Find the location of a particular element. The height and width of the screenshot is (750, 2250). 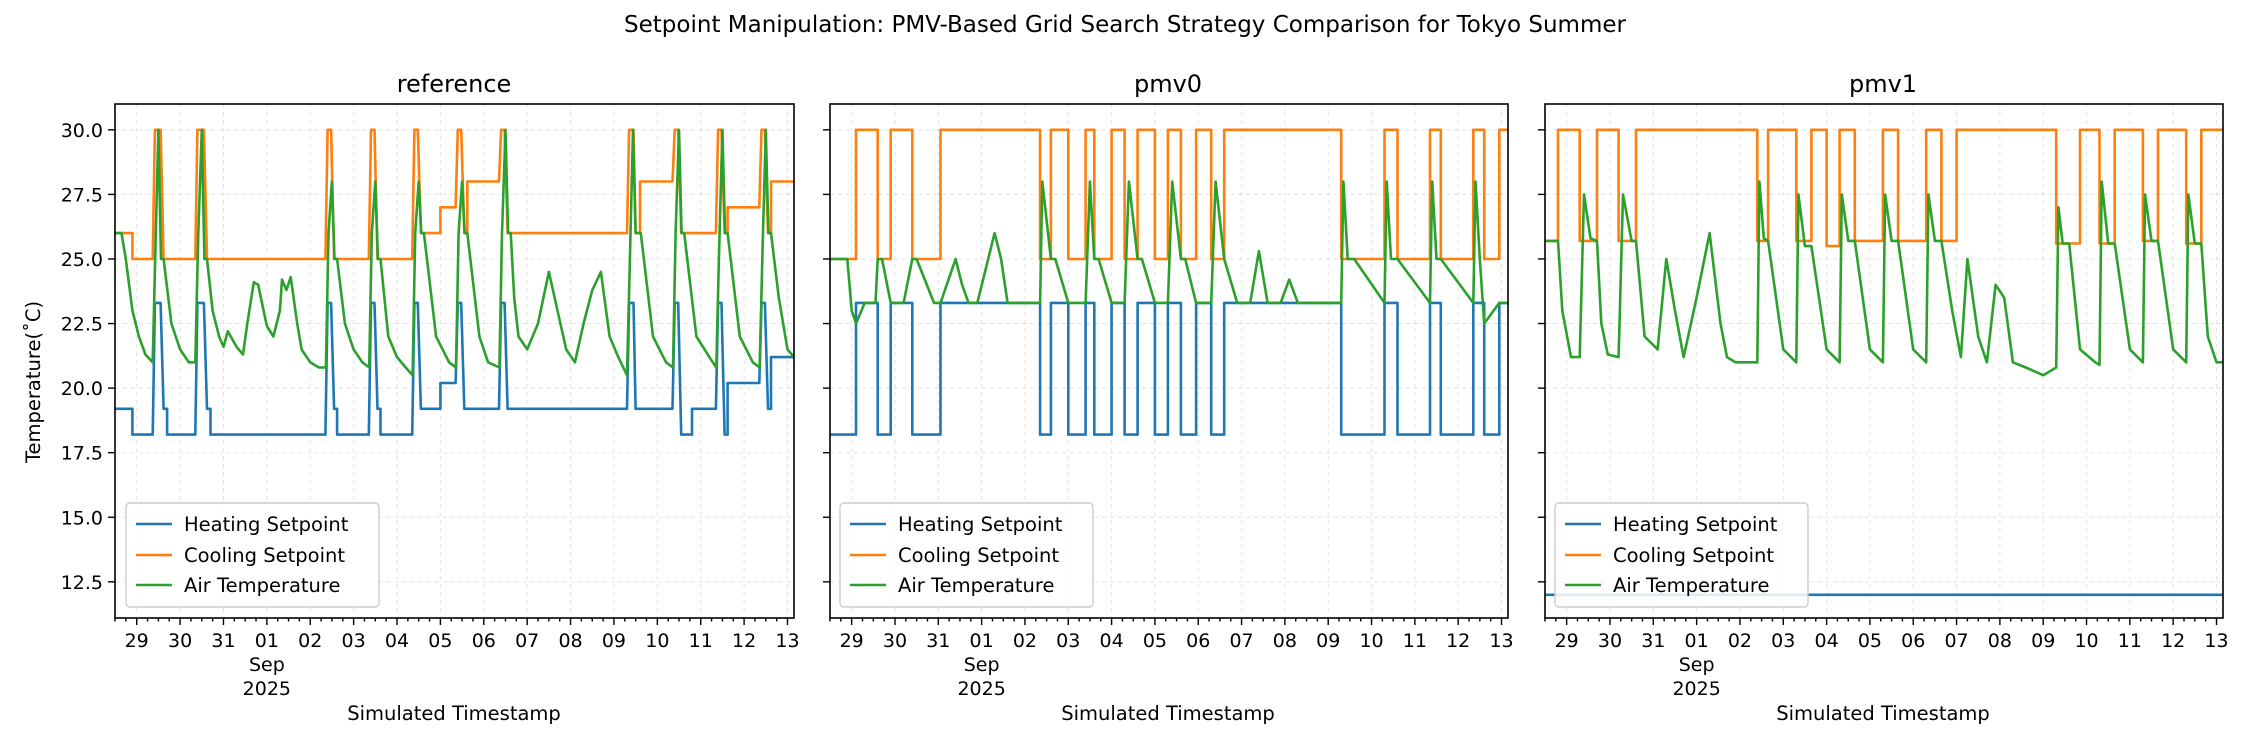

y-tick-label: 25.0 is located at coordinates (82, 260).